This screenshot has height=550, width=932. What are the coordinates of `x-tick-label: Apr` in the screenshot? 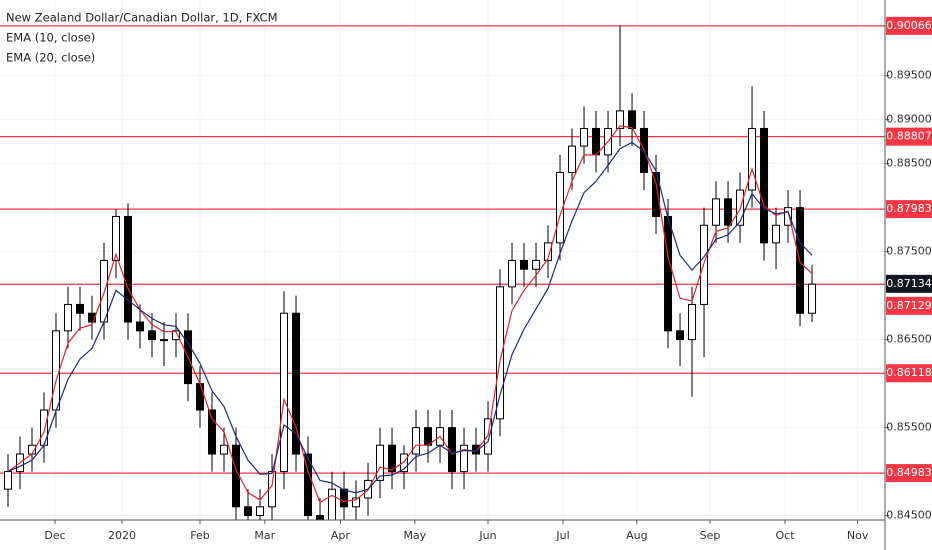 It's located at (341, 535).